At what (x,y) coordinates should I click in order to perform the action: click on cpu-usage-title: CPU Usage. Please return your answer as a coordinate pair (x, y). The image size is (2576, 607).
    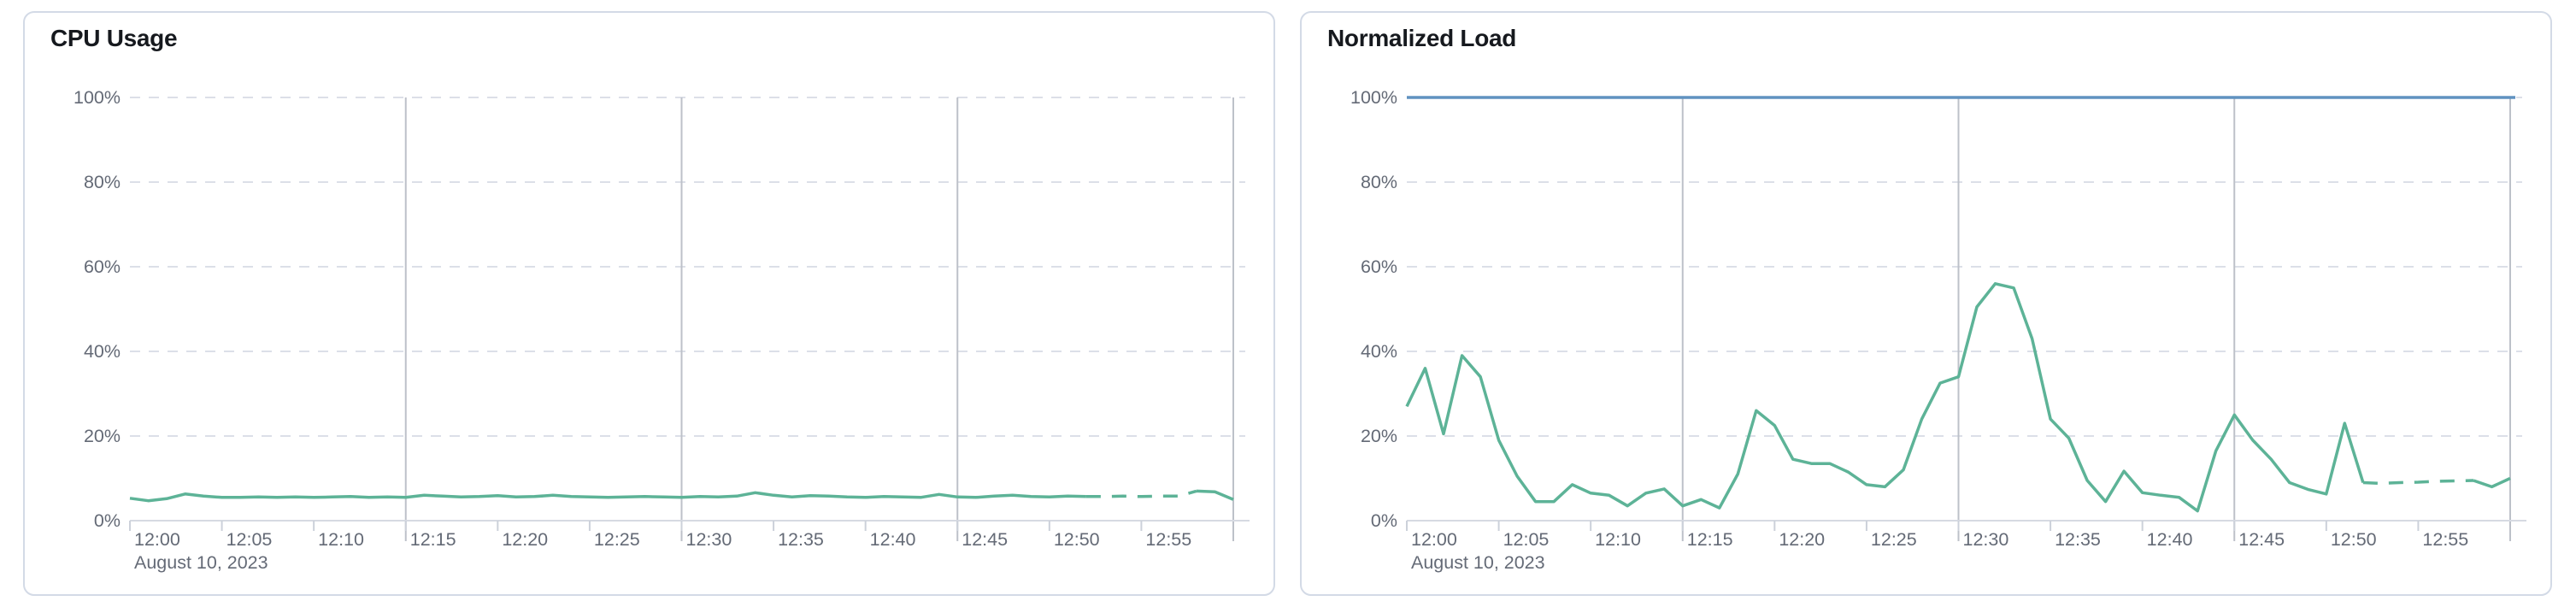
    Looking at the image, I should click on (114, 38).